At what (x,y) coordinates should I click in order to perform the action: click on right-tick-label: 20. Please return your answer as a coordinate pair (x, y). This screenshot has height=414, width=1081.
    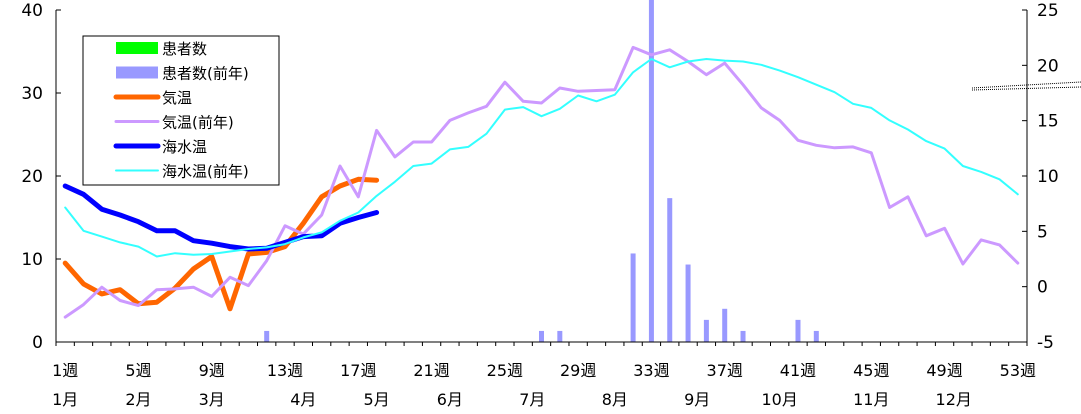
    Looking at the image, I should click on (1048, 66).